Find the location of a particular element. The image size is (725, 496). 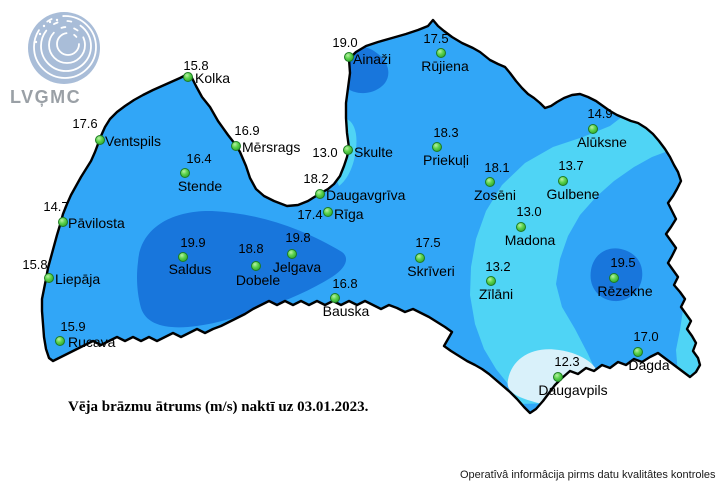

station-label: Jelgava is located at coordinates (297, 267).